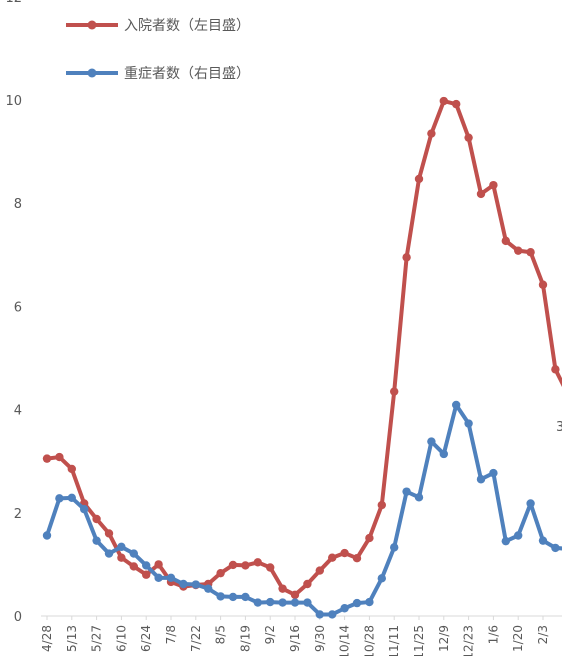  I want to click on y-tick-label: 10, so click(13, 101).